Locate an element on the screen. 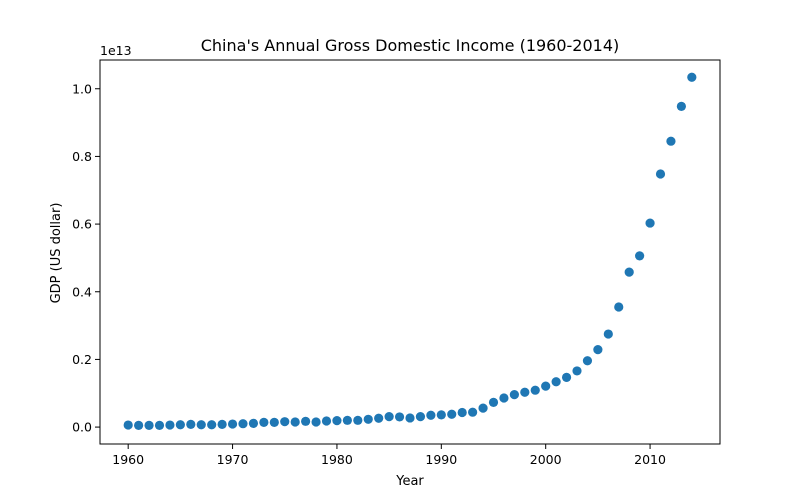 Image resolution: width=800 pixels, height=500 pixels. y-tick-label: 0.2 is located at coordinates (82, 359).